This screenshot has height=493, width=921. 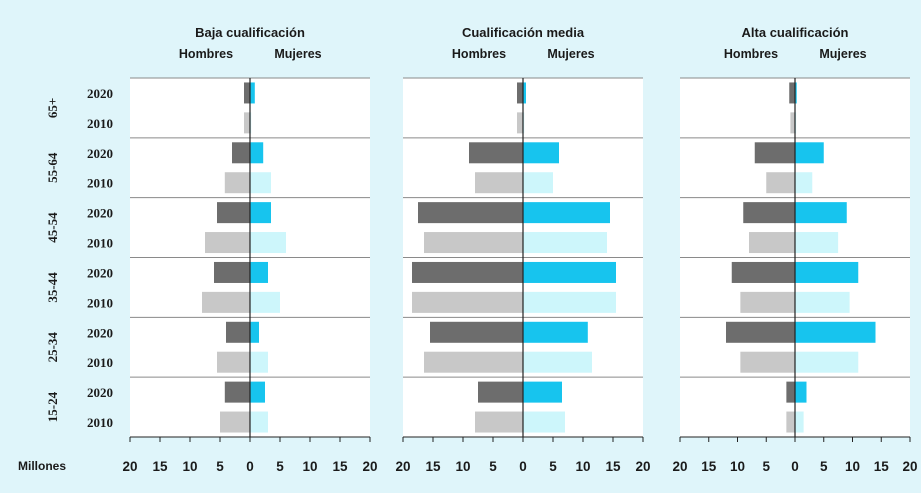 I want to click on age-group-label: 35-44, so click(x=52, y=287).